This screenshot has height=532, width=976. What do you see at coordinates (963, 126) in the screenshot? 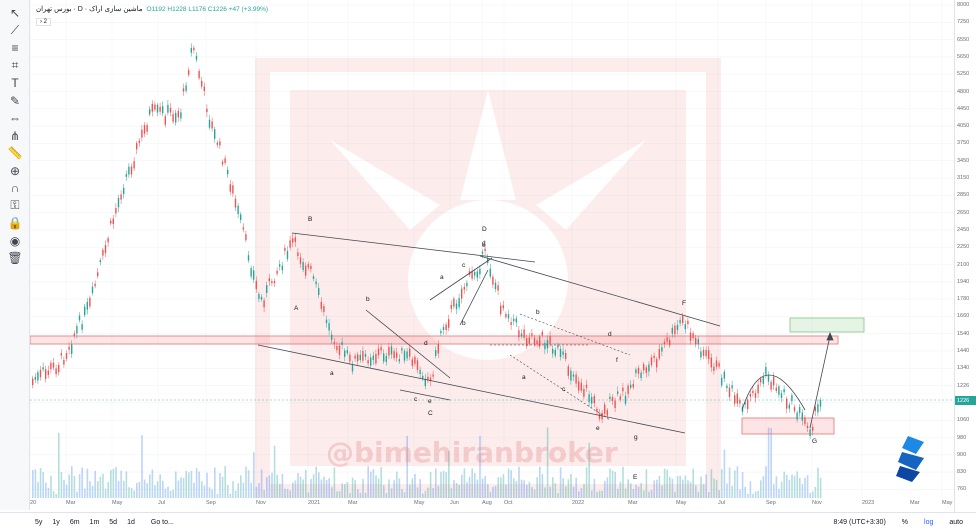
I see `price-tick: 4050` at bounding box center [963, 126].